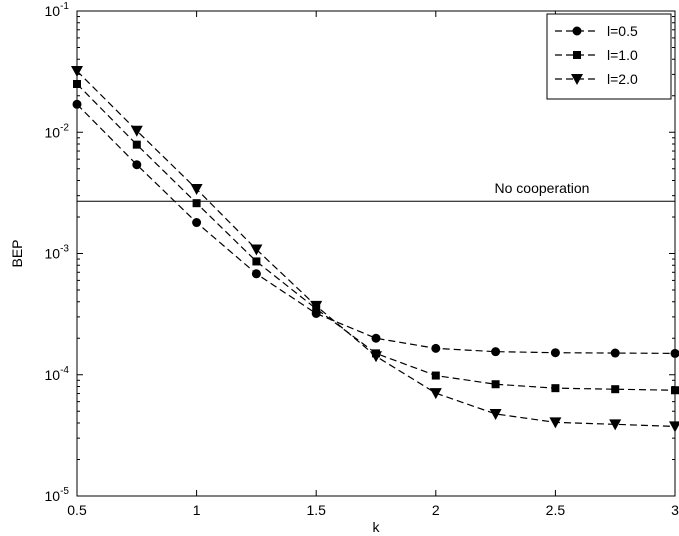  What do you see at coordinates (57, 374) in the screenshot?
I see `y-tick-label: 10⁻⁴` at bounding box center [57, 374].